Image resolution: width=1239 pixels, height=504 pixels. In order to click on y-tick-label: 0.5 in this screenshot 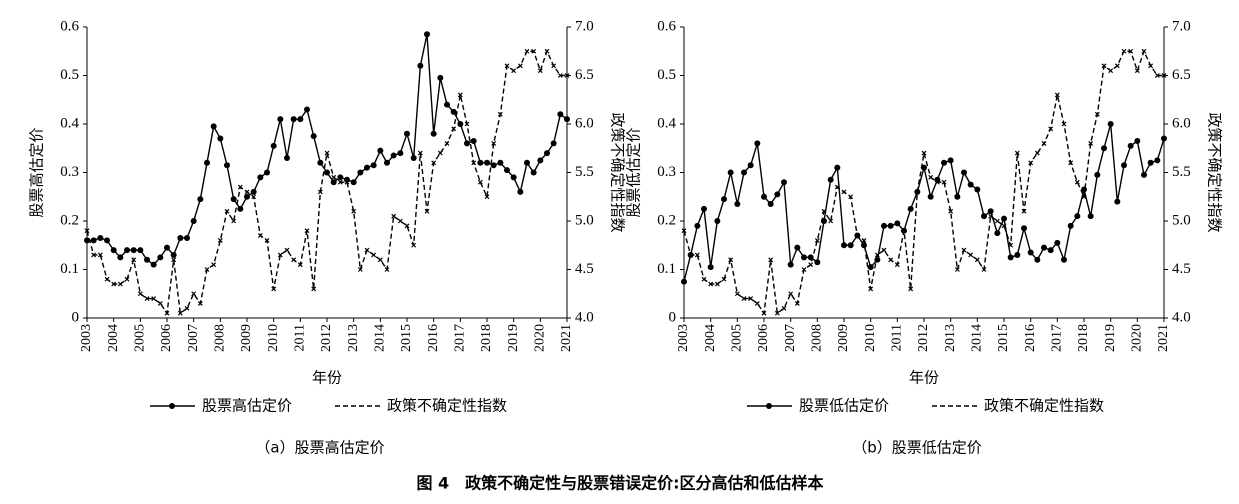, I will do `click(666, 75)`.